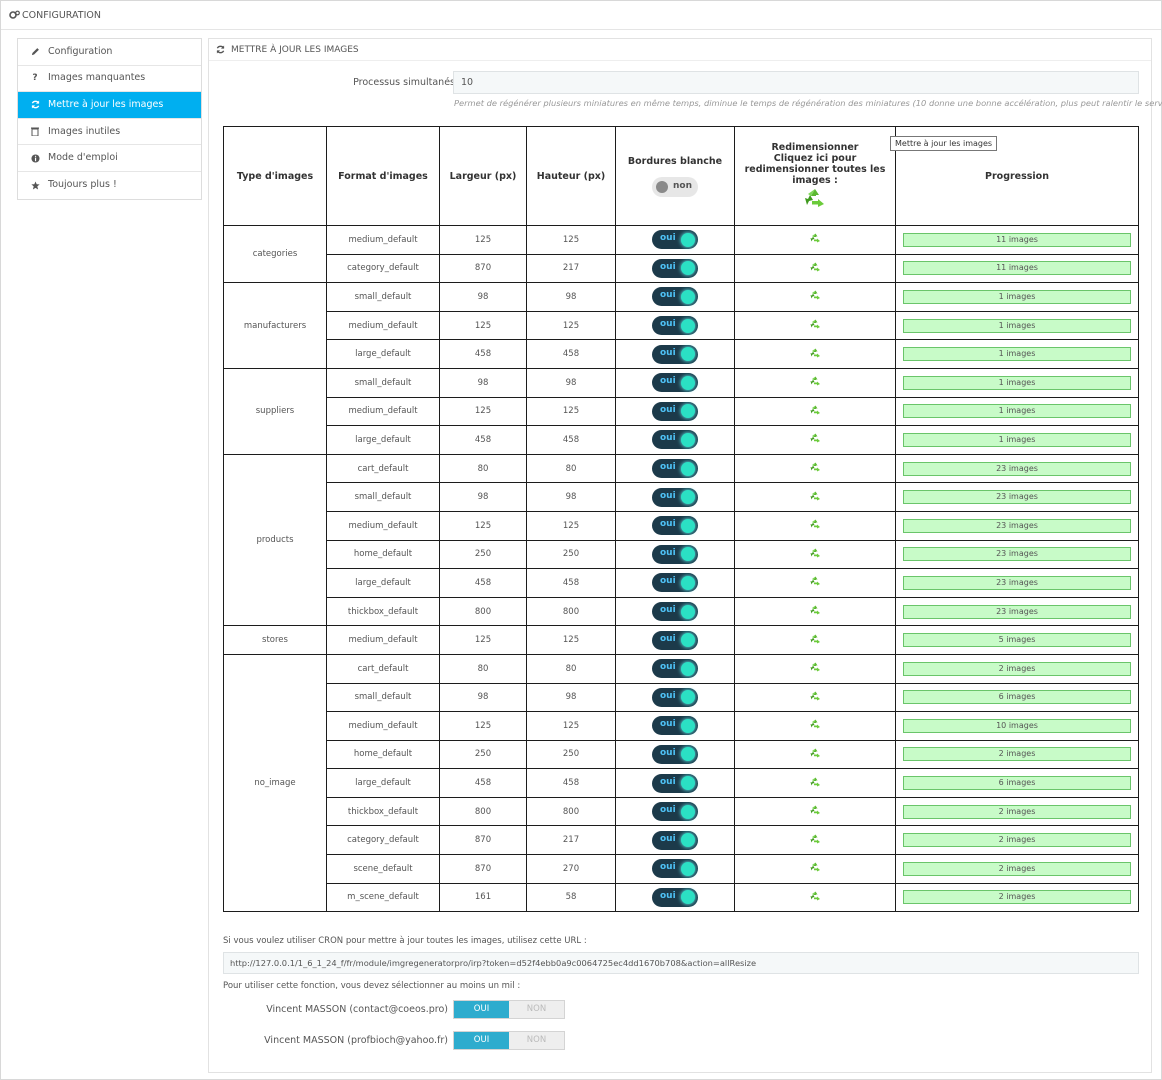 The width and height of the screenshot is (1162, 1080). Describe the element at coordinates (109, 52) in the screenshot. I see `sidebar-item: Configuration` at that location.